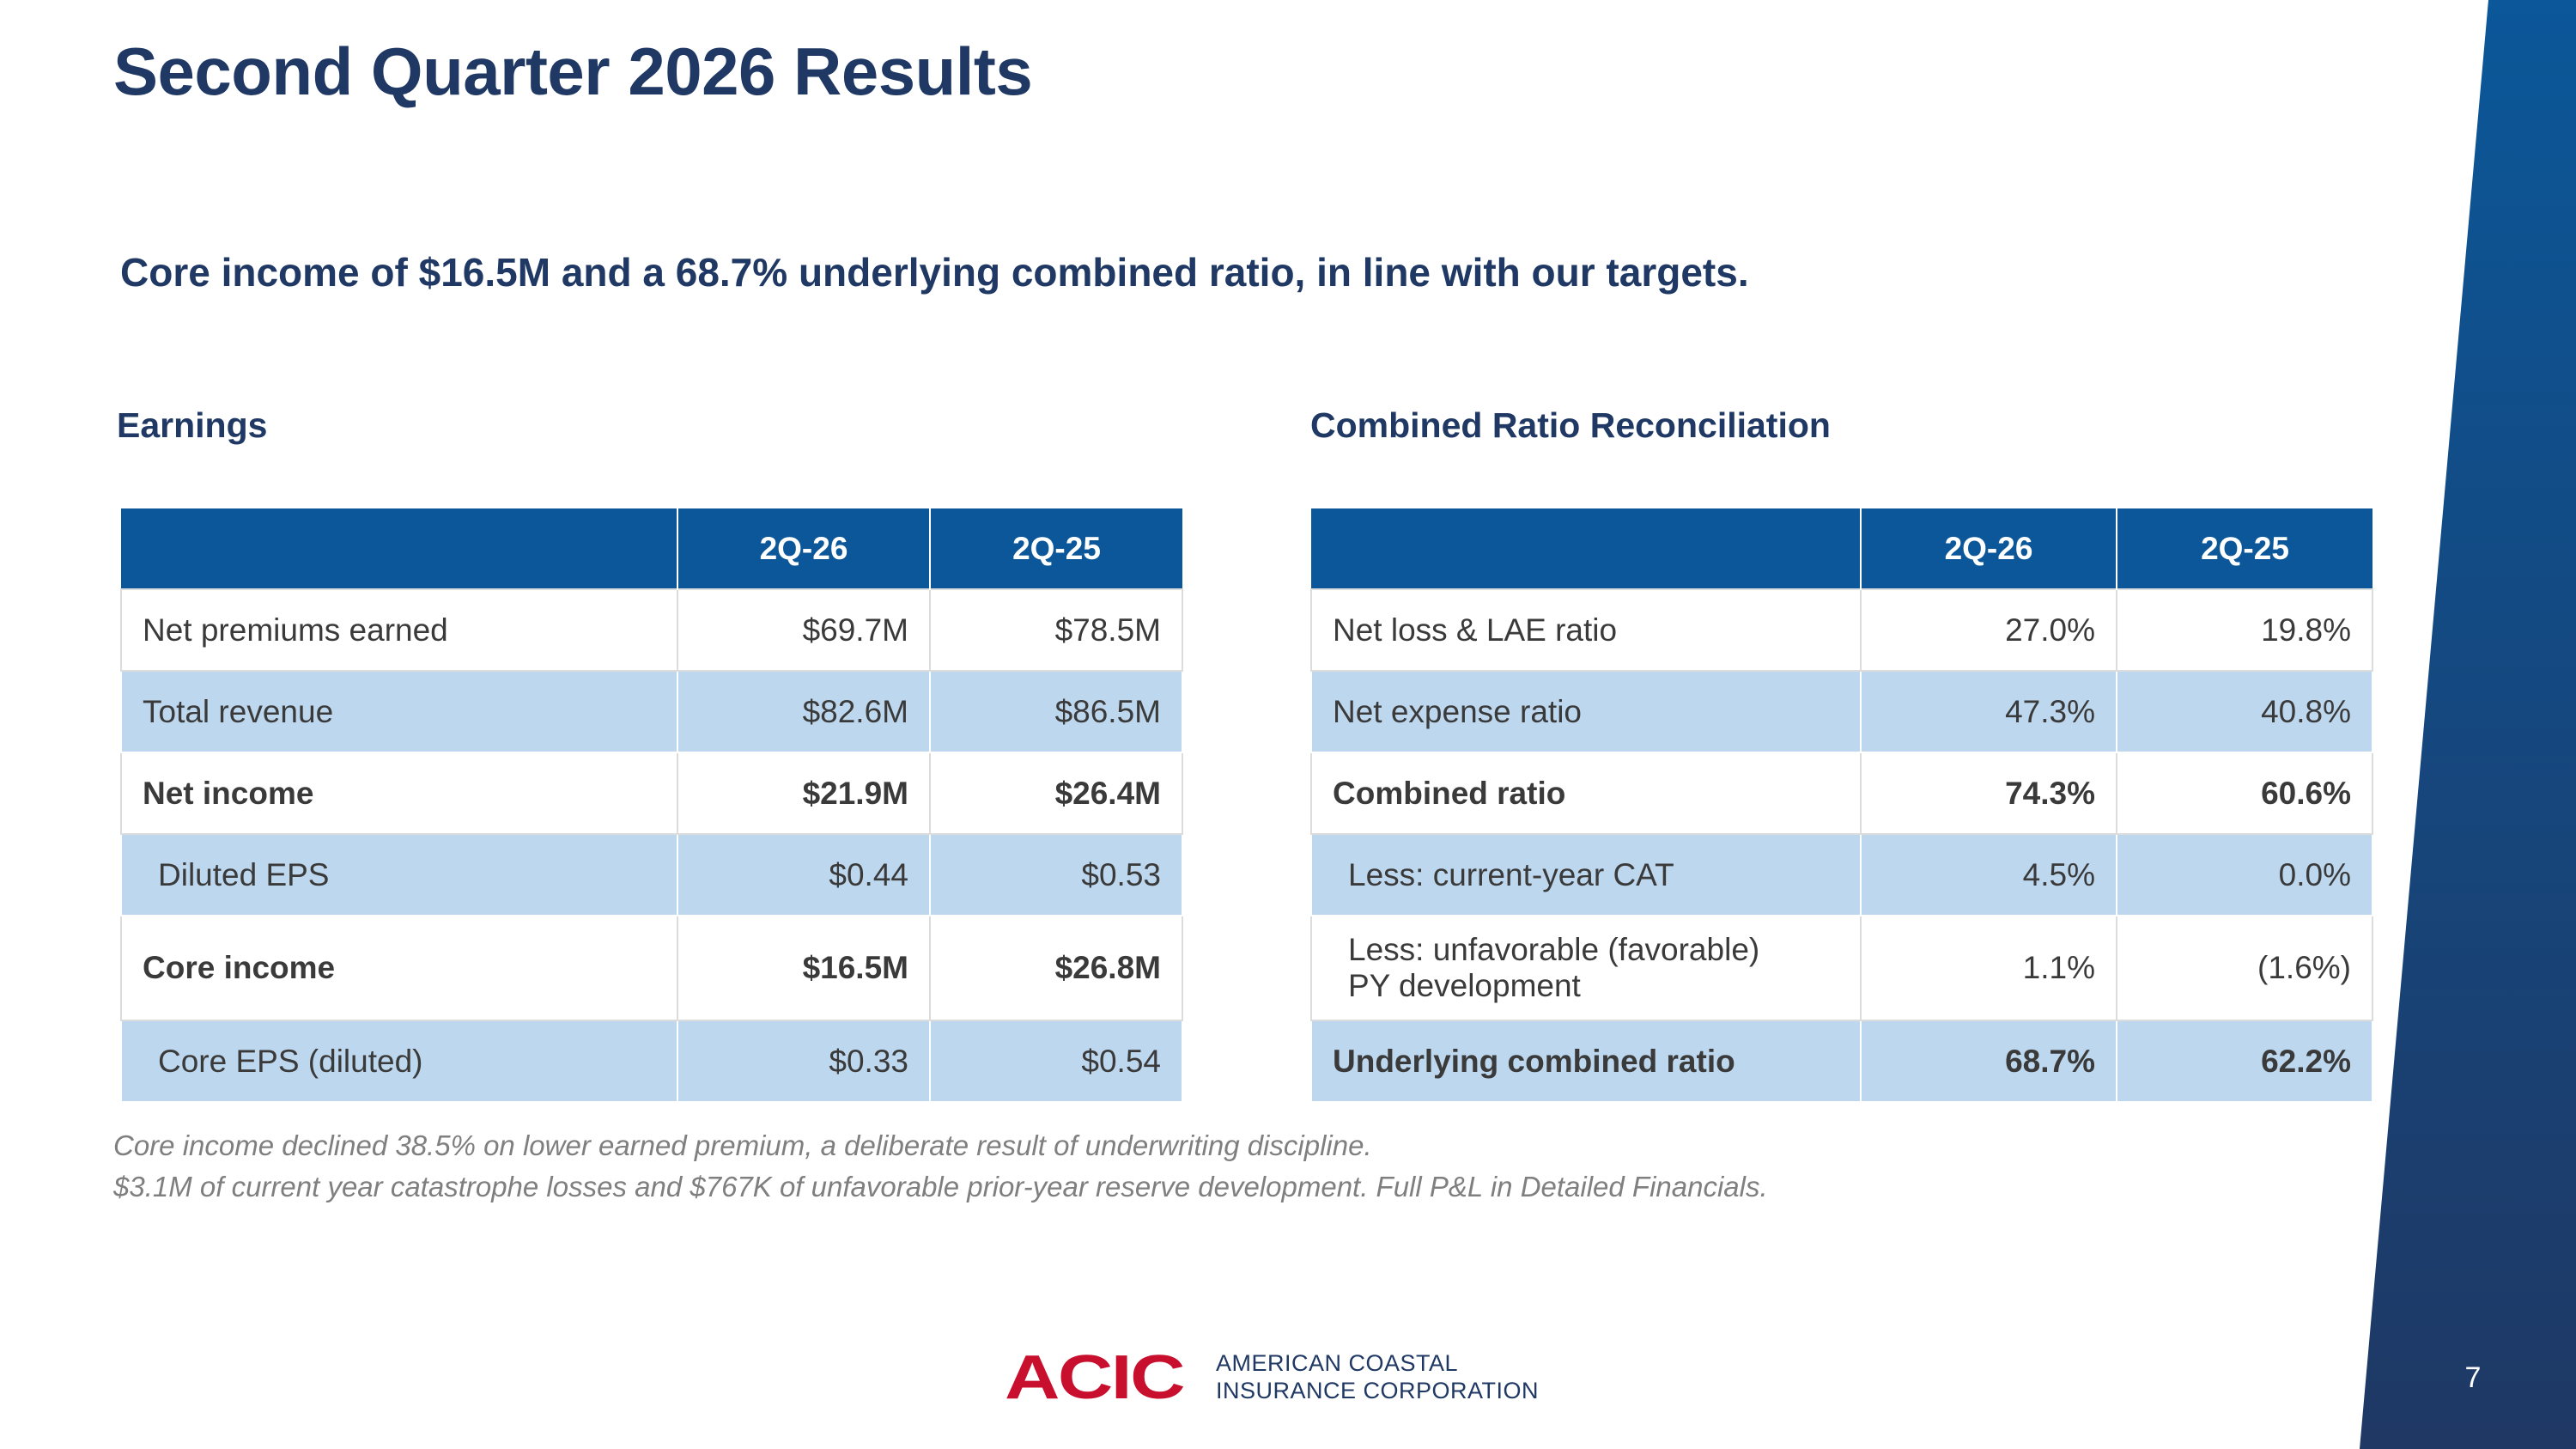 Image resolution: width=2576 pixels, height=1449 pixels. I want to click on logo-wordmark: AMERICAN COASTAL INSURANCE CORPORATION, so click(1378, 1376).